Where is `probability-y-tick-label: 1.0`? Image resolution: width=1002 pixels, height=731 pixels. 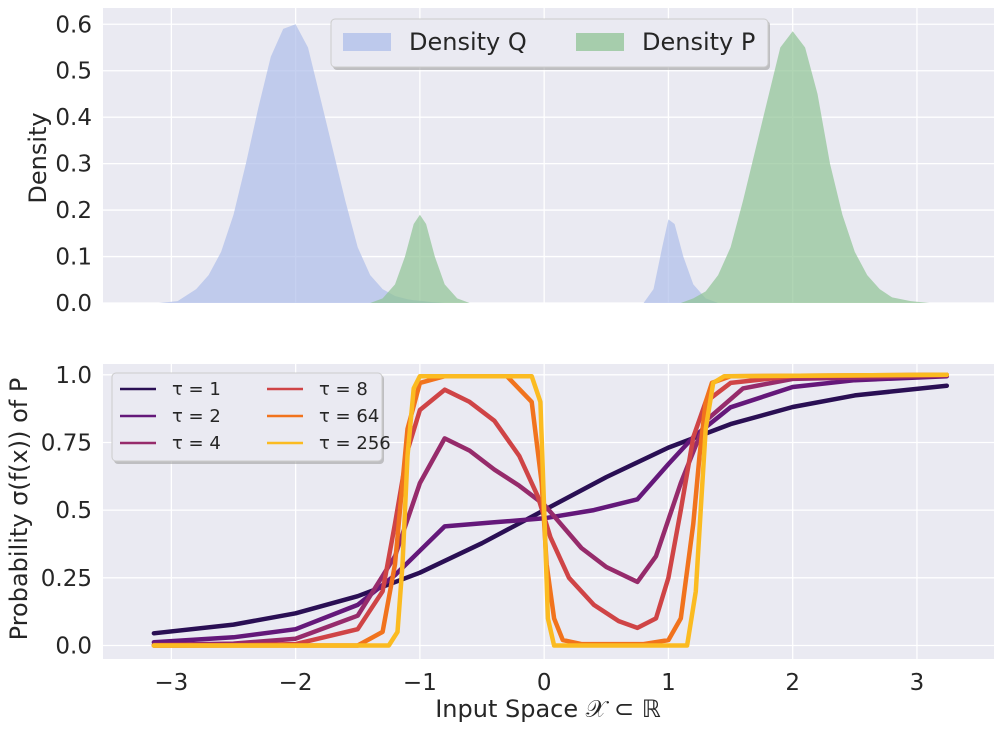
probability-y-tick-label: 1.0 is located at coordinates (73, 376).